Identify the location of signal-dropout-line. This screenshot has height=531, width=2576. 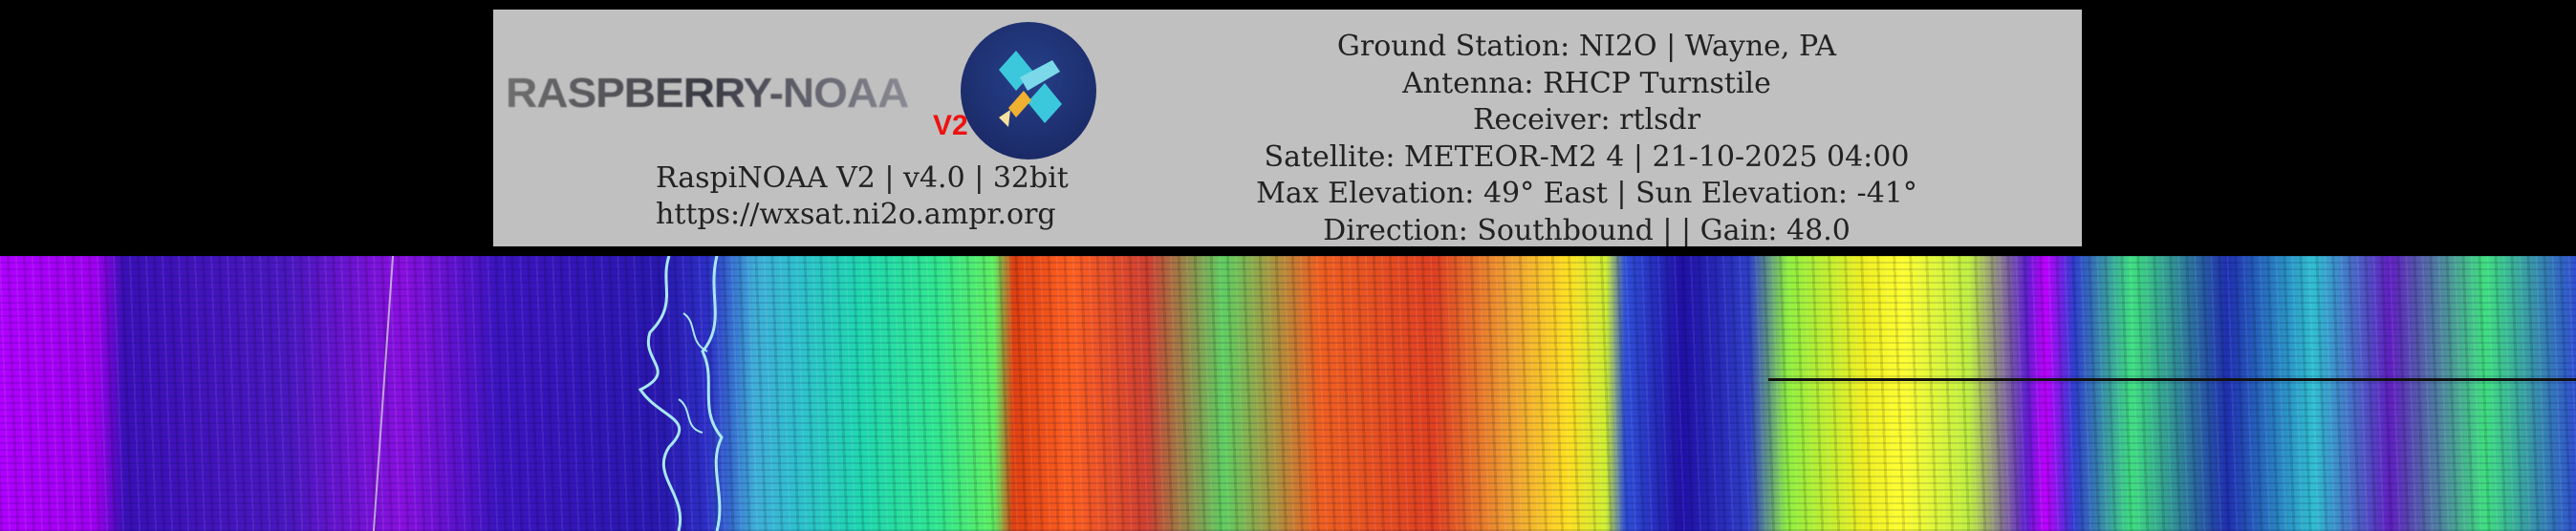
(2172, 379).